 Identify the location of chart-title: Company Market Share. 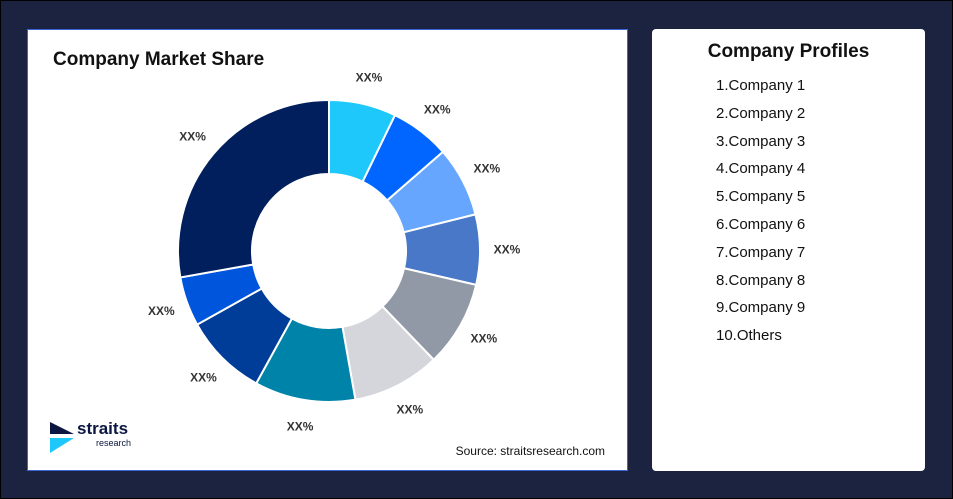
(159, 59).